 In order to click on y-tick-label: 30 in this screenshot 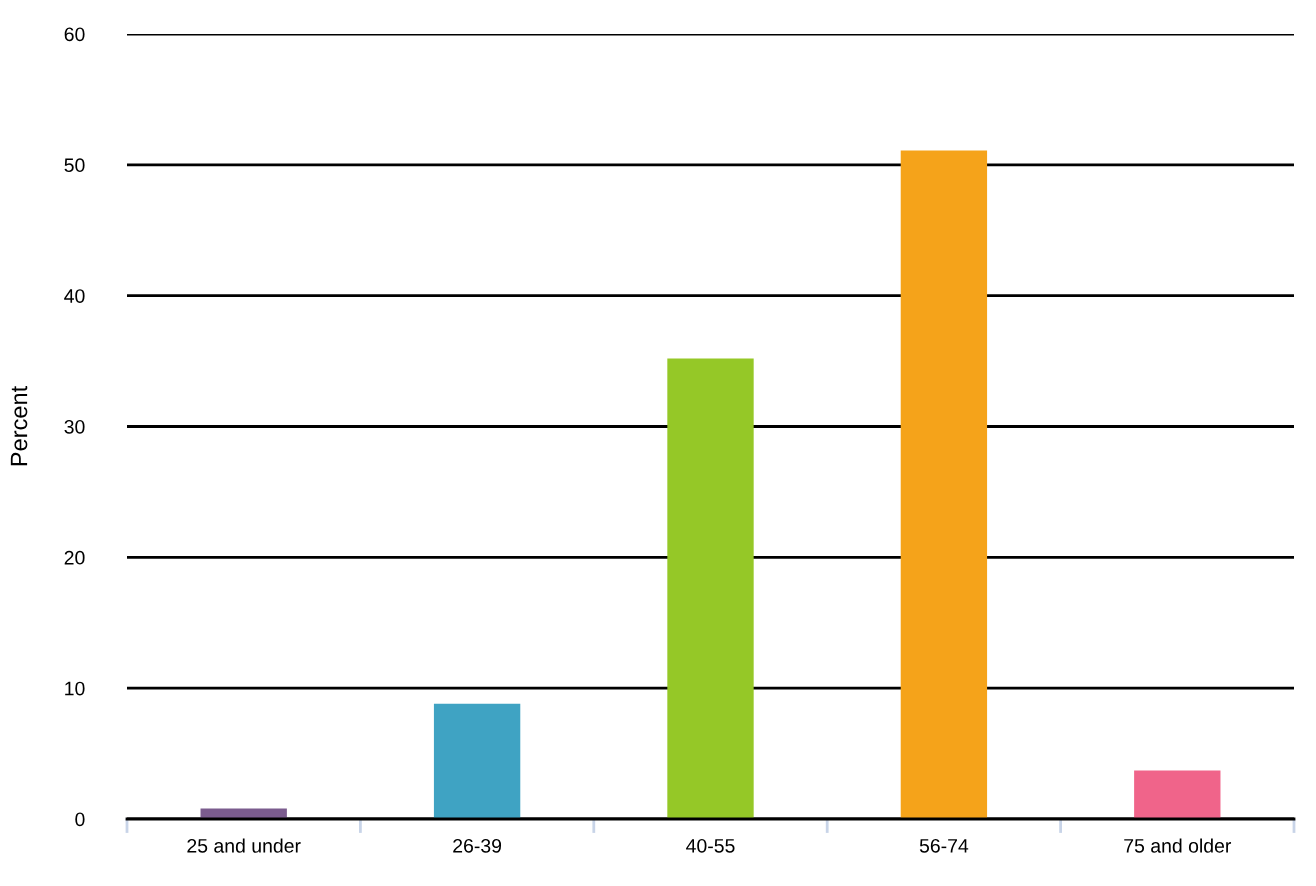, I will do `click(74, 426)`.